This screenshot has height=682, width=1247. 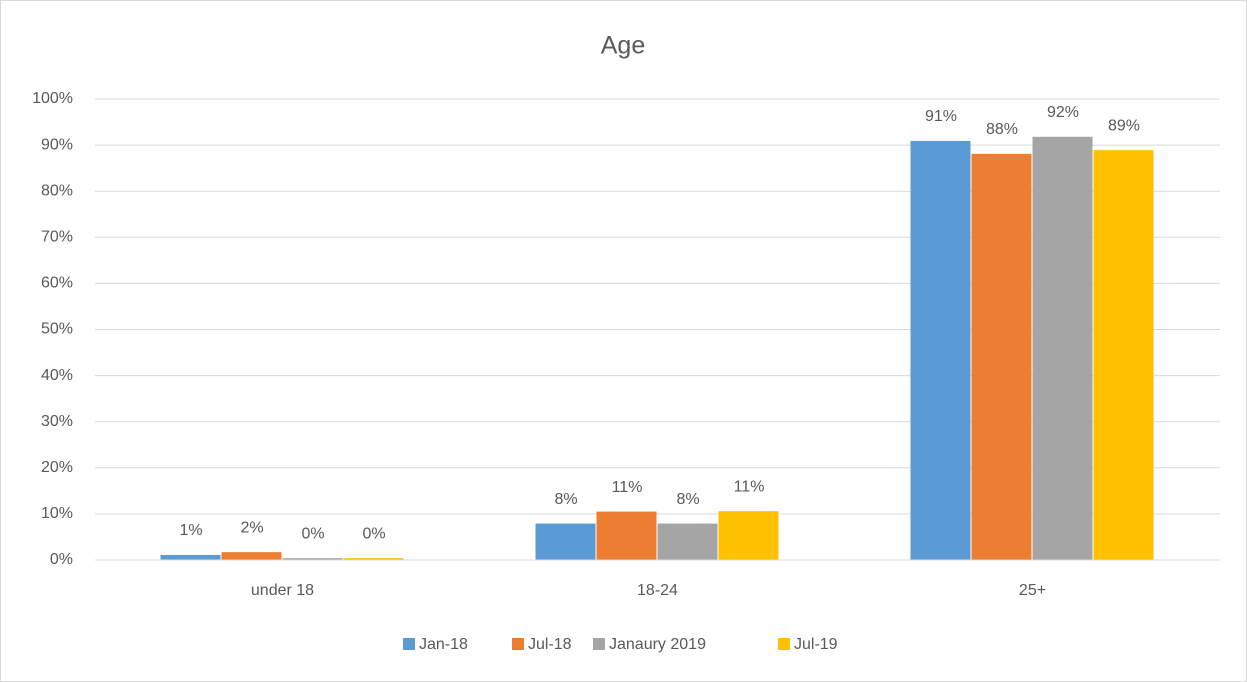 I want to click on x-tick-label: 25+, so click(x=1032, y=590).